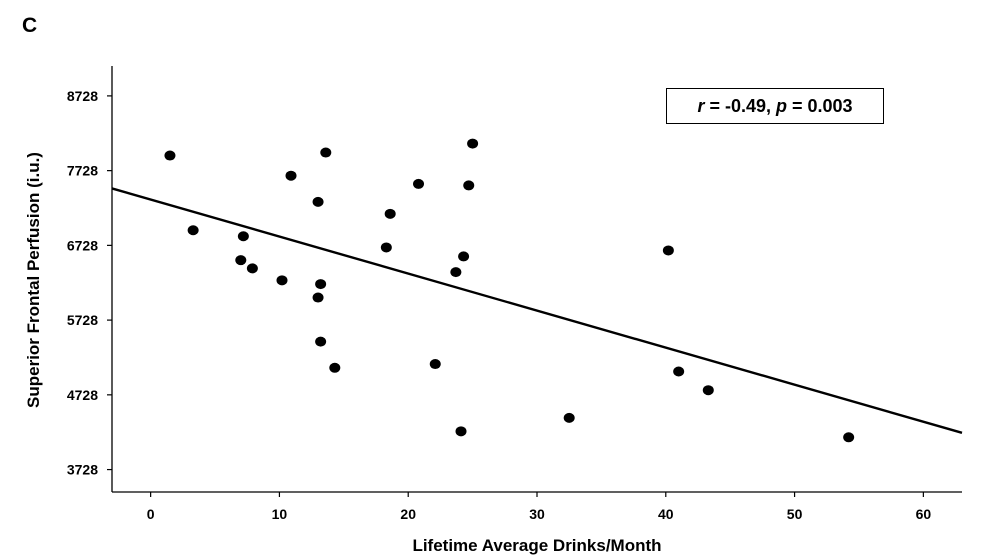  I want to click on y-axis-label: Superior Frontal Perfusion (i.u.), so click(33, 280).